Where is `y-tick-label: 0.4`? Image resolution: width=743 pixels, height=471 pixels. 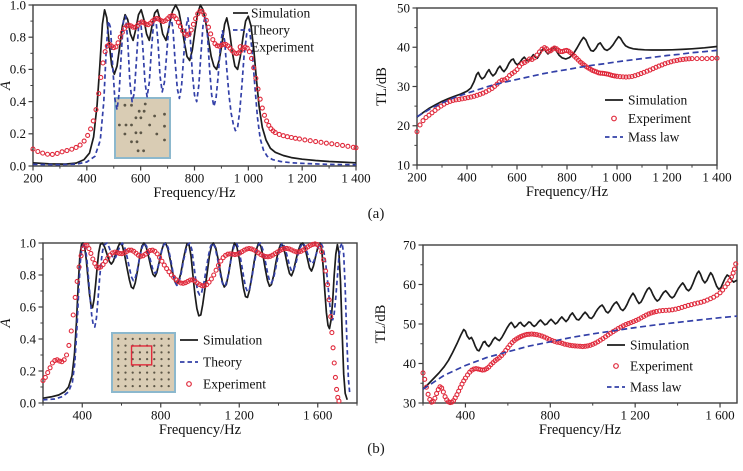
y-tick-label: 0.4 is located at coordinates (28, 338).